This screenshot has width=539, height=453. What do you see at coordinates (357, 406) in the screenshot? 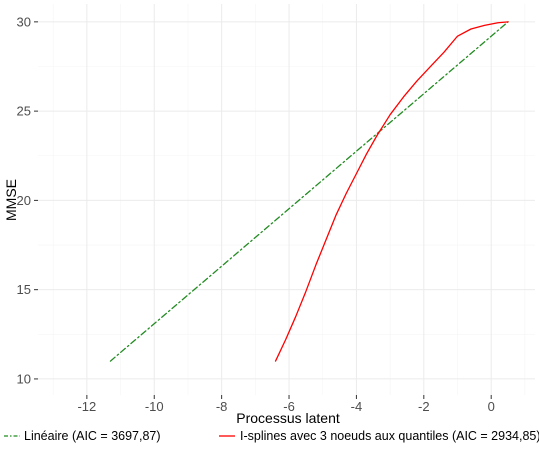
I see `x-tick-label: -4` at bounding box center [357, 406].